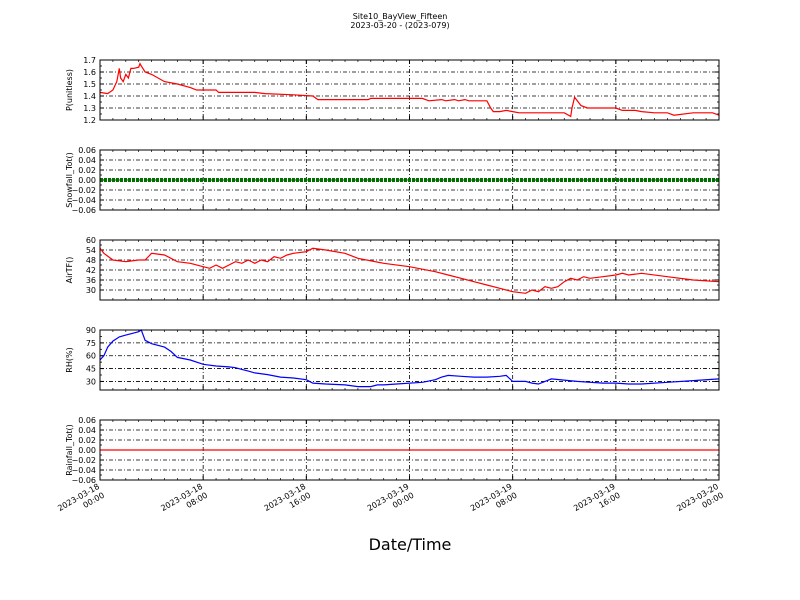  I want to click on y-tick-label: 1.4, so click(89, 96).